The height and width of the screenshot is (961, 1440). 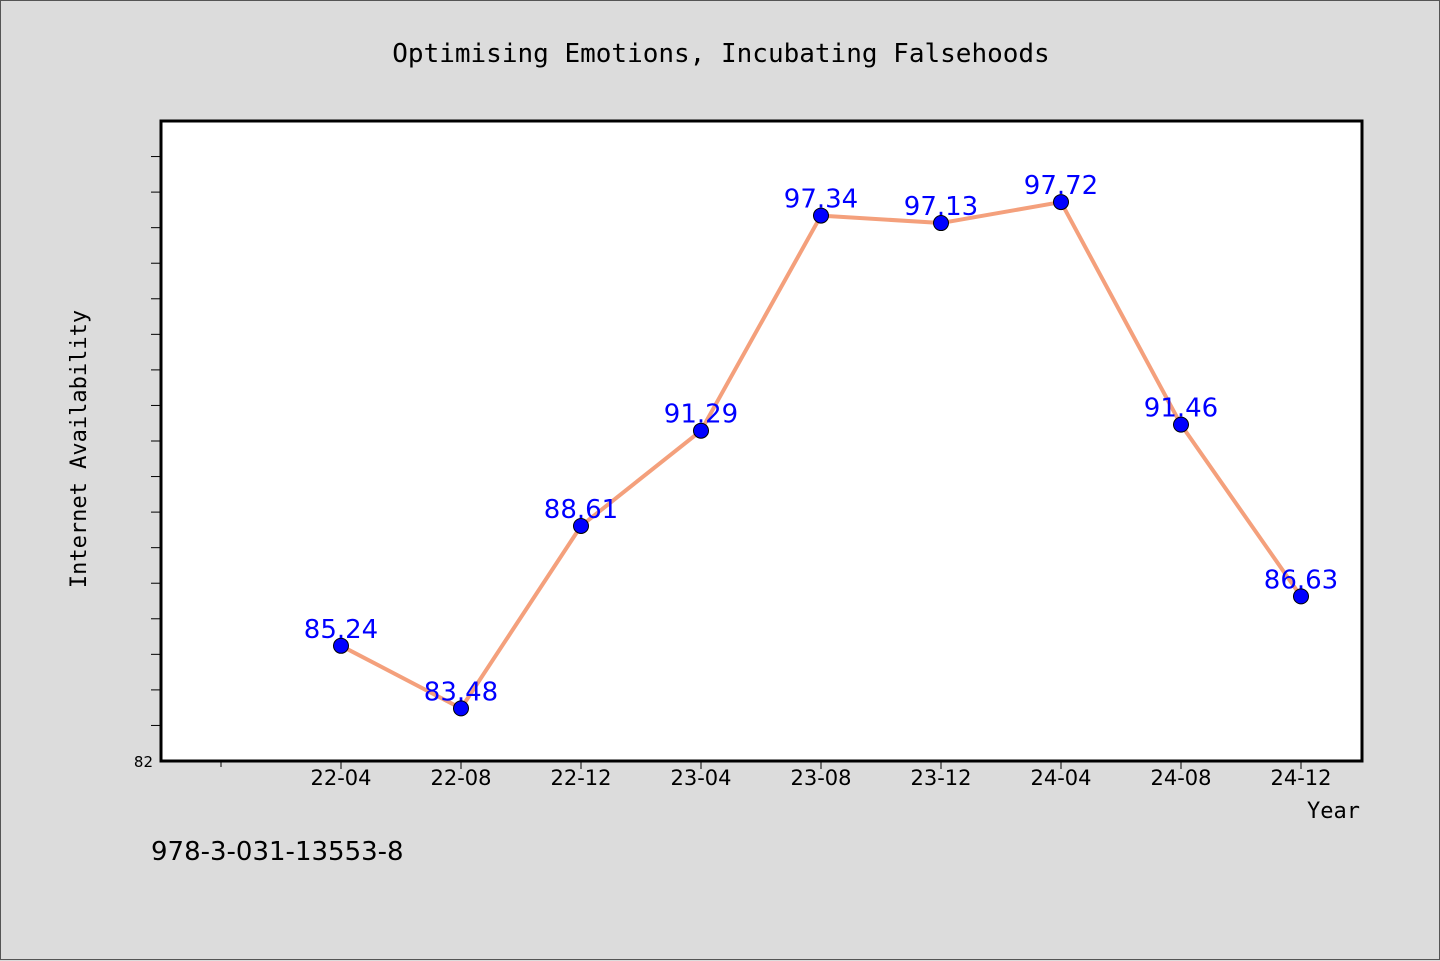 I want to click on data-label: 86.63, so click(x=1301, y=580).